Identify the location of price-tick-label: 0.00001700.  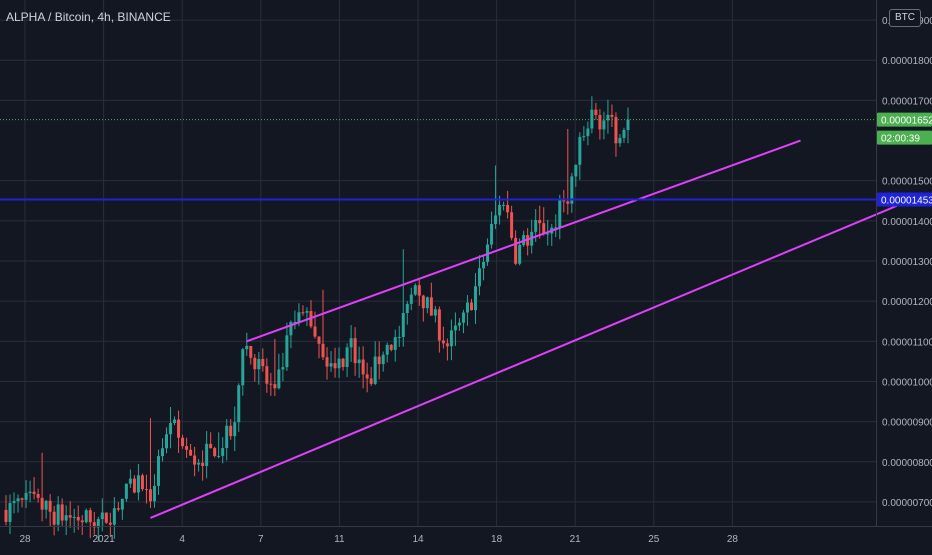
(907, 101).